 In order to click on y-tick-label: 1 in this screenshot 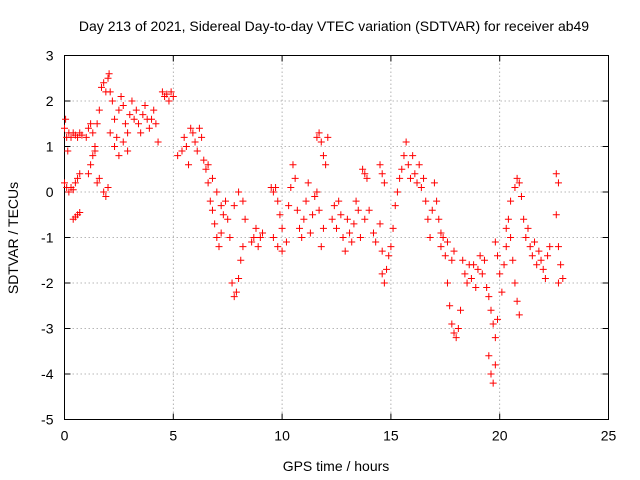, I will do `click(50, 147)`.